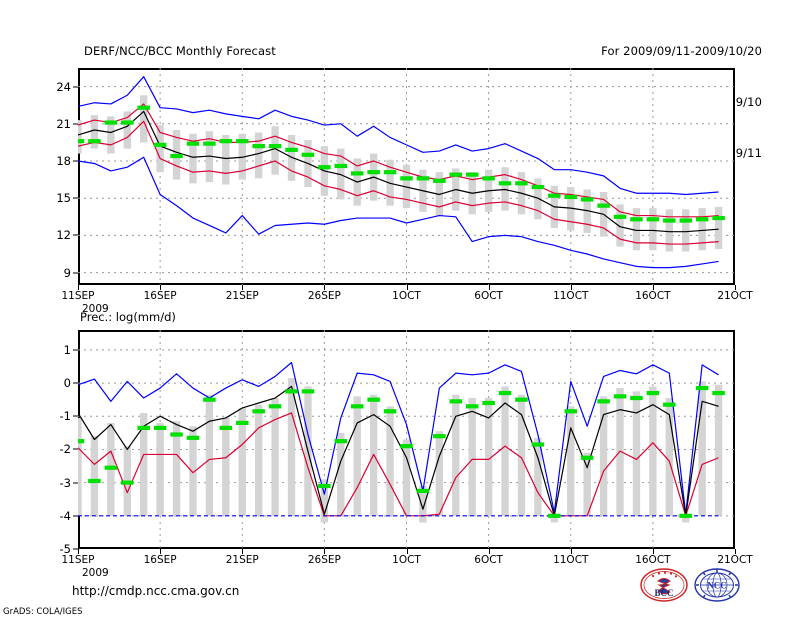 Image resolution: width=800 pixels, height=618 pixels. I want to click on temperature-y-tick-label: 21, so click(63, 123).